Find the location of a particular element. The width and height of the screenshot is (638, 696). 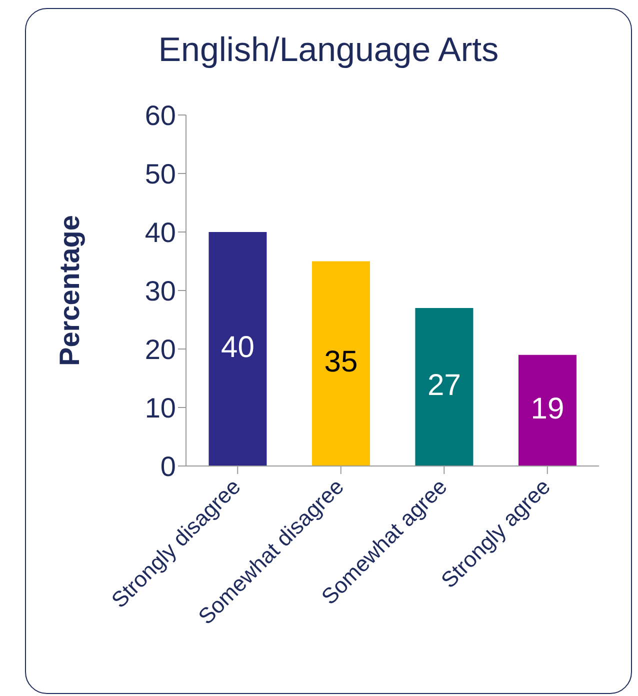

y-tick-label: 50 is located at coordinates (160, 174).